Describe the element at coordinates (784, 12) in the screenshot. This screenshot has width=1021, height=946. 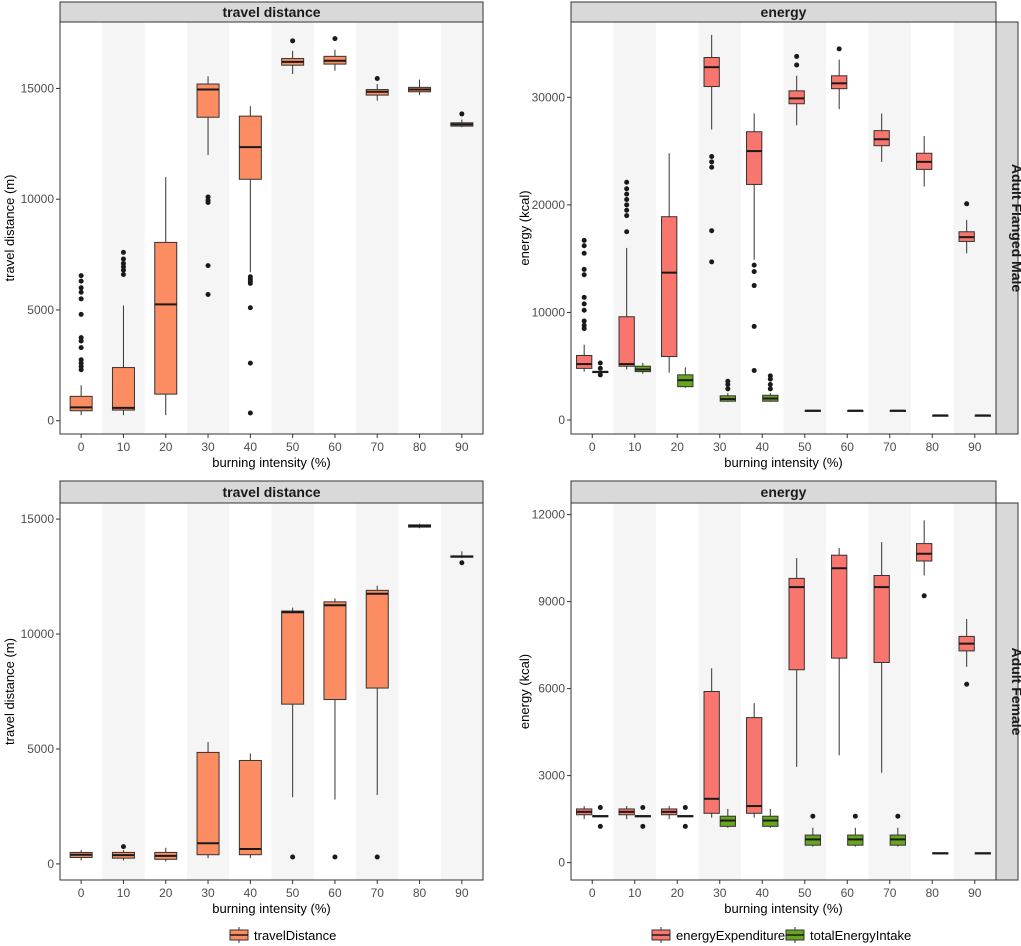
I see `facet-strip-title: energy` at that location.